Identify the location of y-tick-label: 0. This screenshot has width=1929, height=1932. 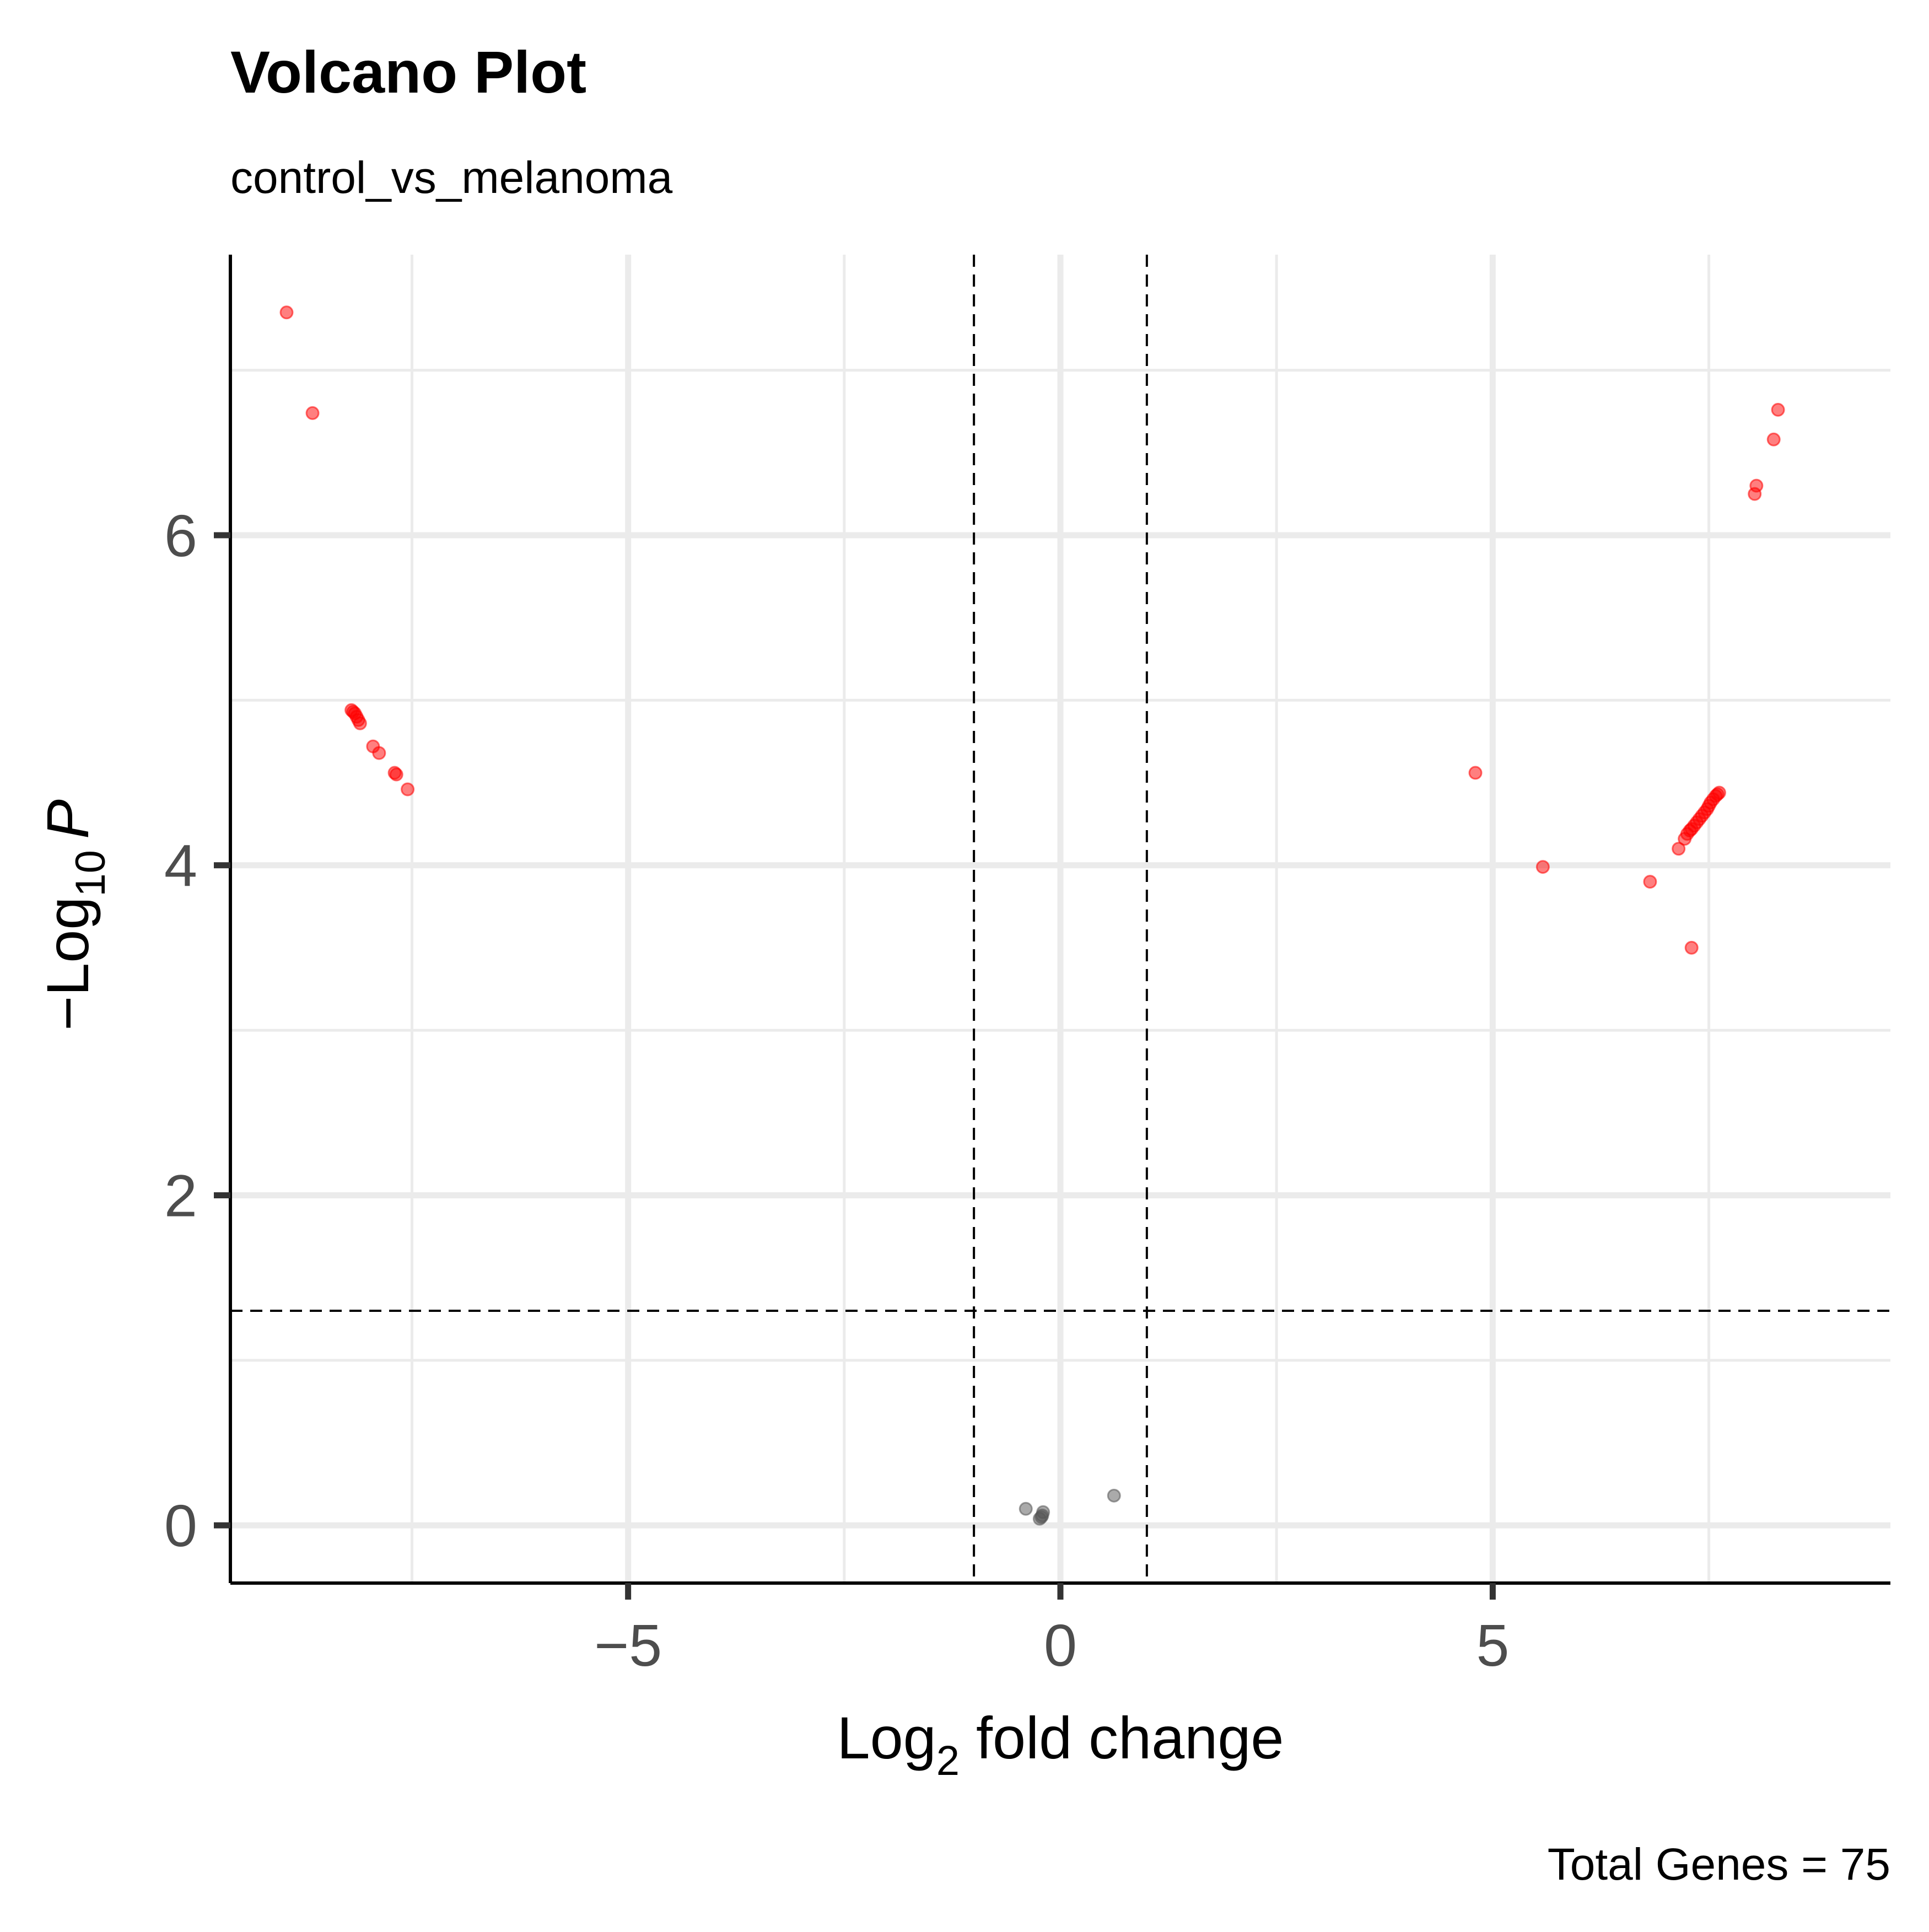
(180, 1525).